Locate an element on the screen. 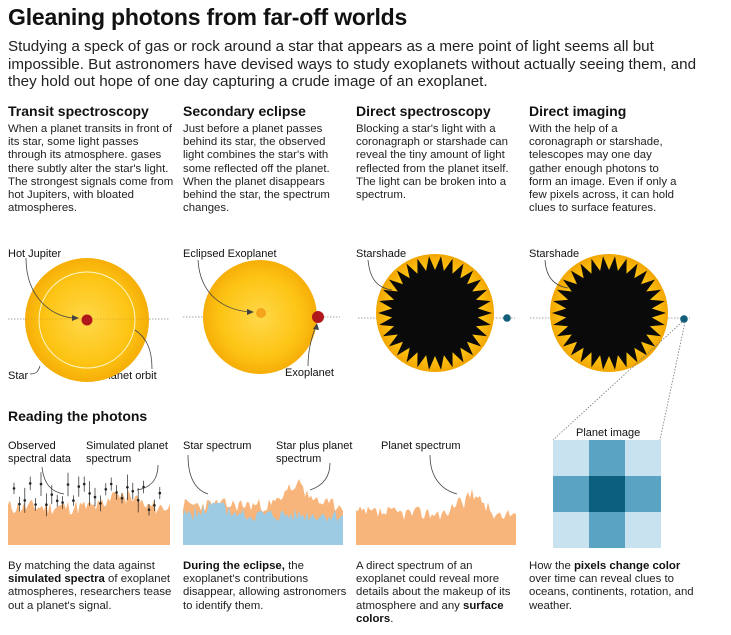 This screenshot has width=731, height=635. spectrum-direct is located at coordinates (436, 499).